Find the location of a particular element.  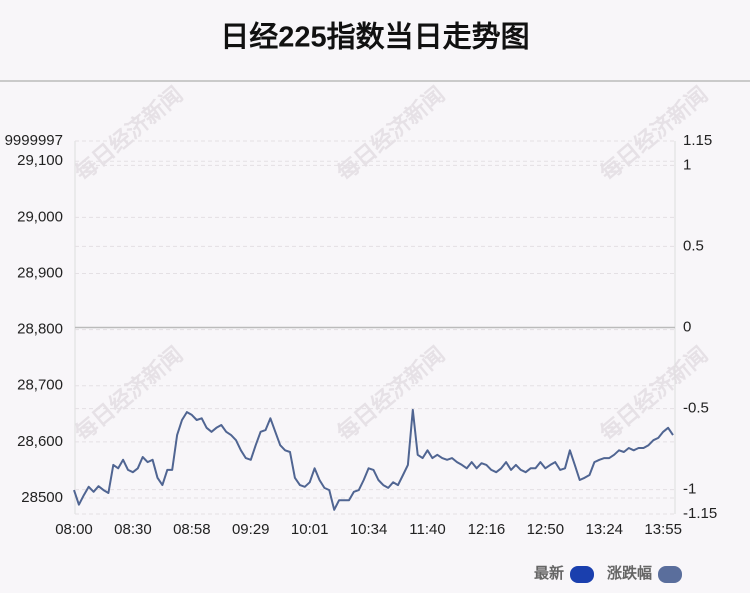

x-tick-label: 12:50 is located at coordinates (546, 529).